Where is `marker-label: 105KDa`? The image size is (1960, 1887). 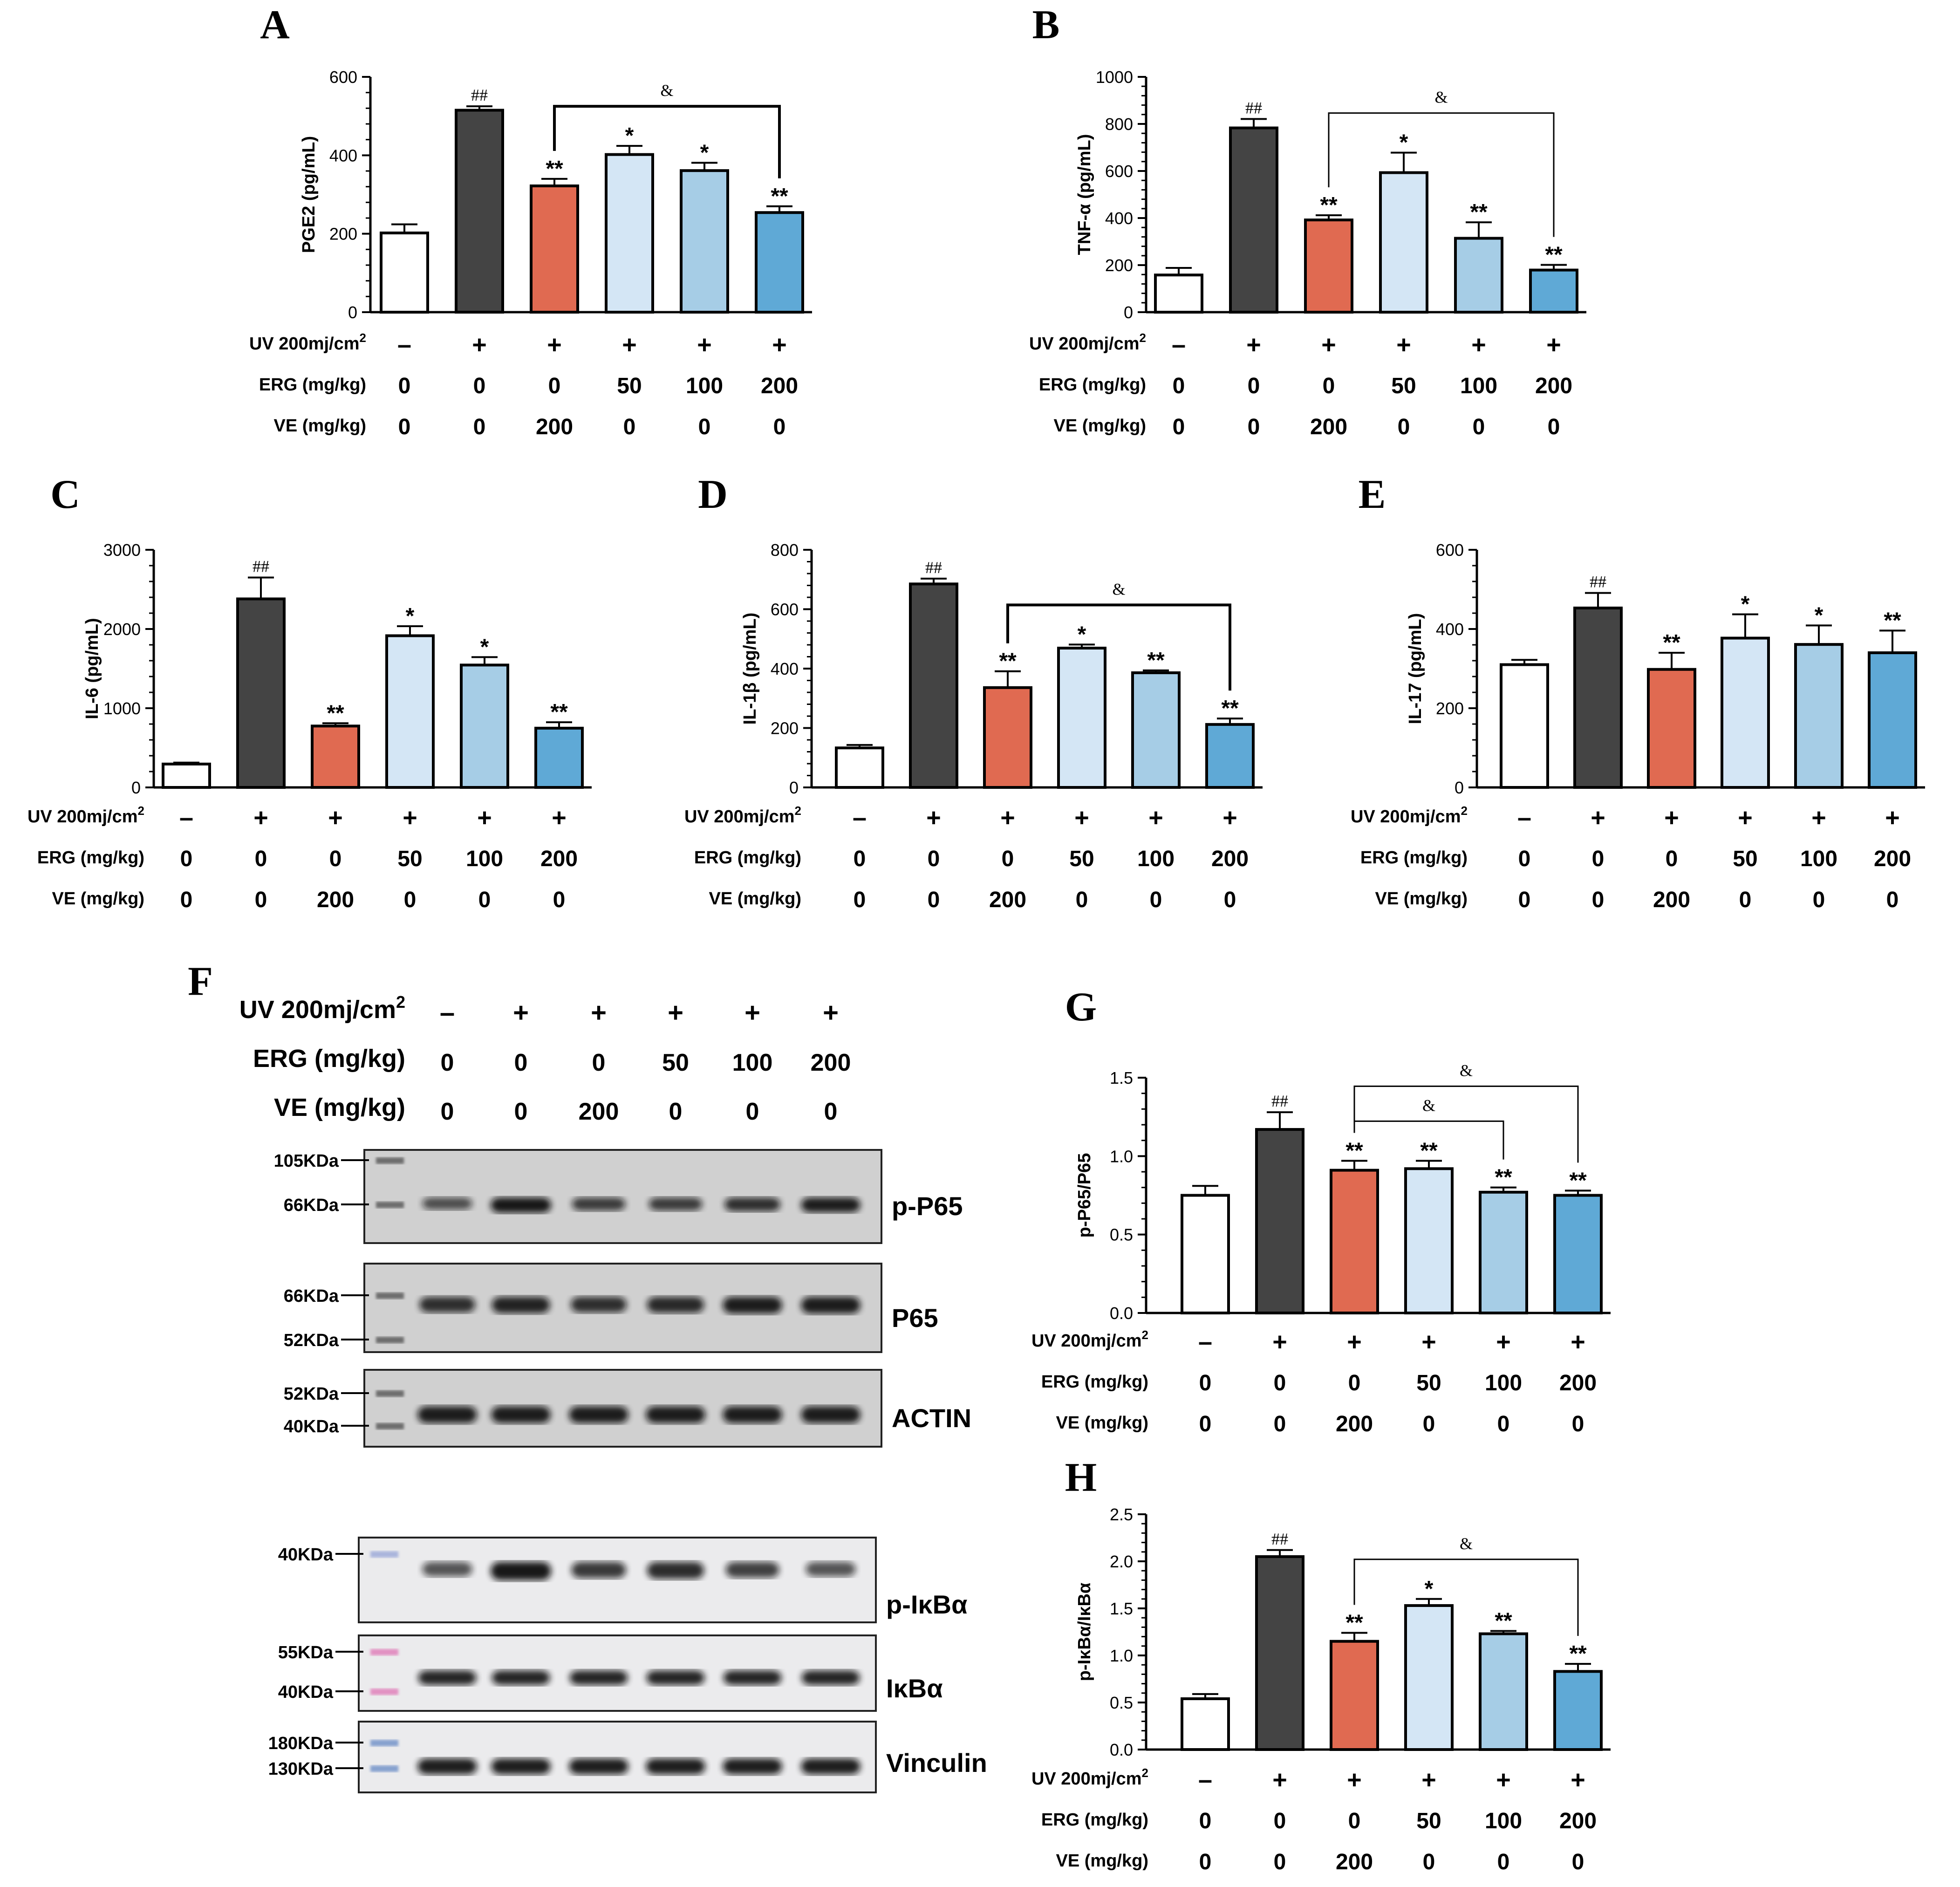
marker-label: 105KDa is located at coordinates (306, 1161).